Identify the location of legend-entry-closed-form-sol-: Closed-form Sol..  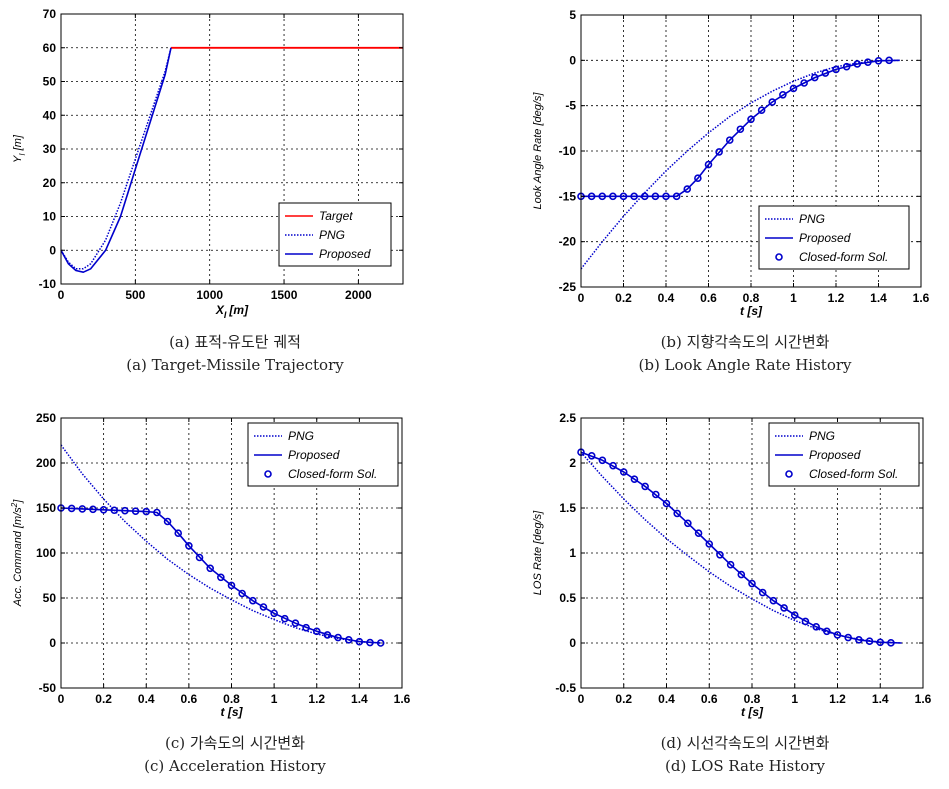
(332, 474).